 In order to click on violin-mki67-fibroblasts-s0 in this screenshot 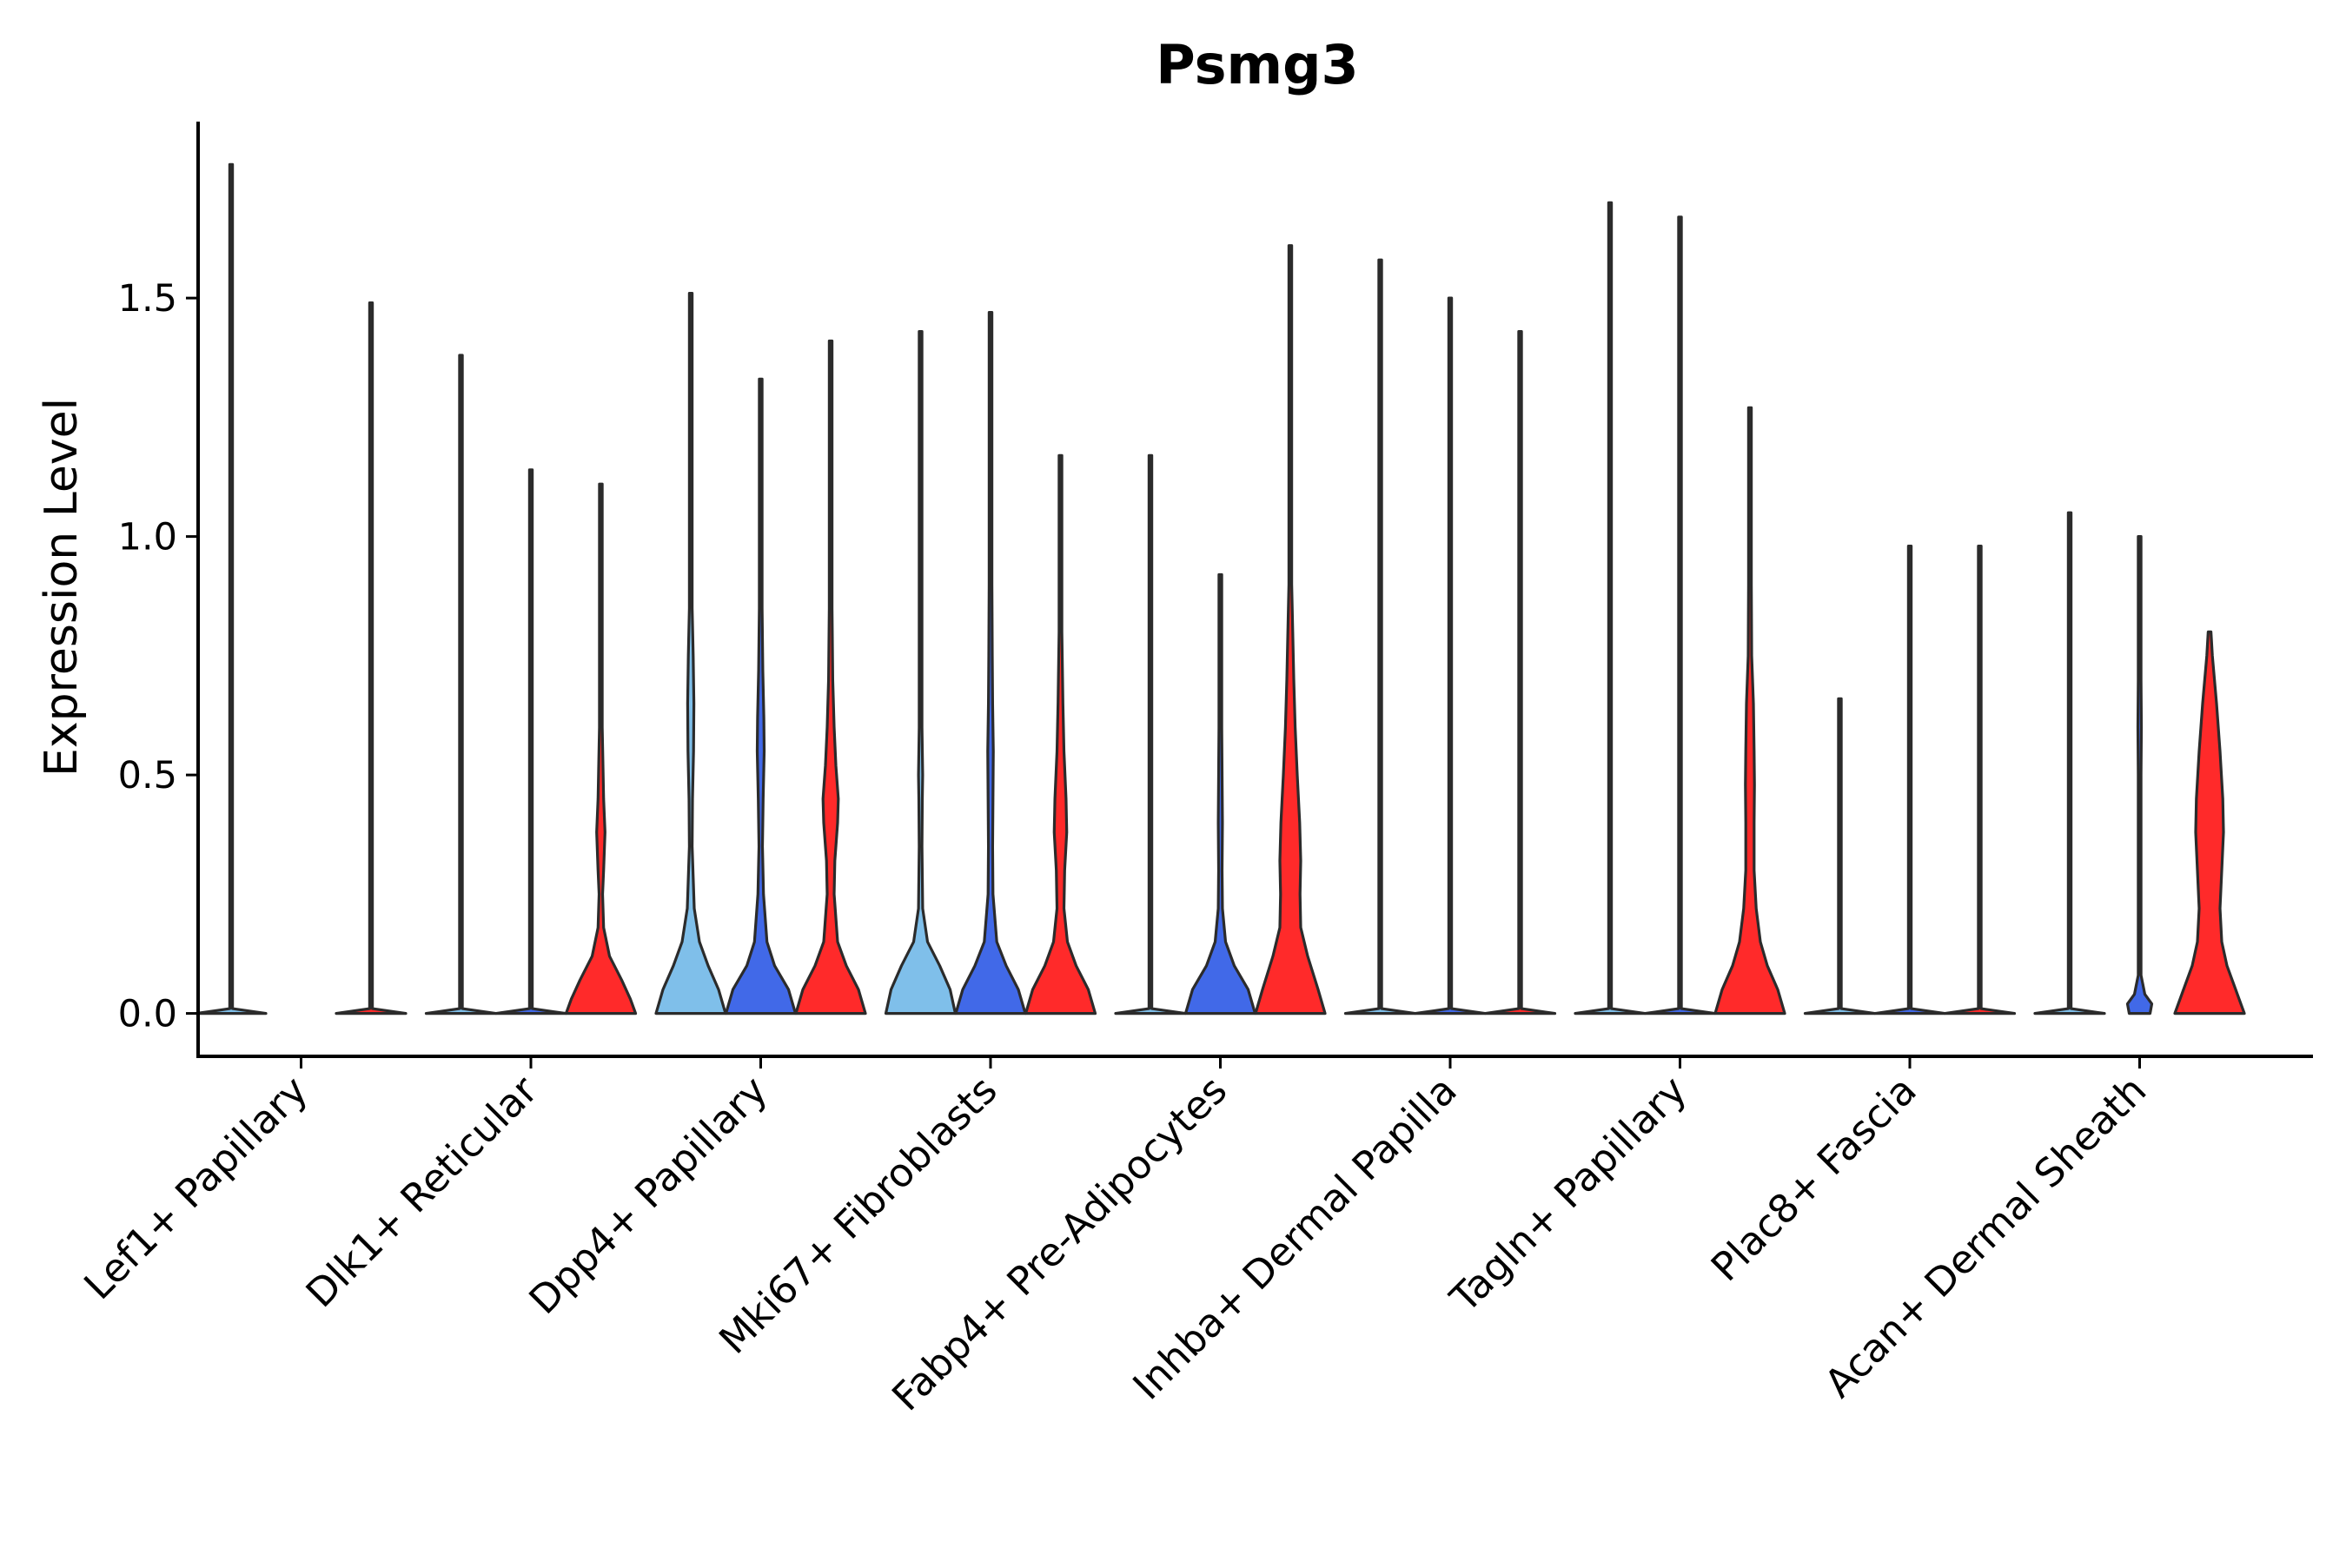, I will do `click(921, 673)`.